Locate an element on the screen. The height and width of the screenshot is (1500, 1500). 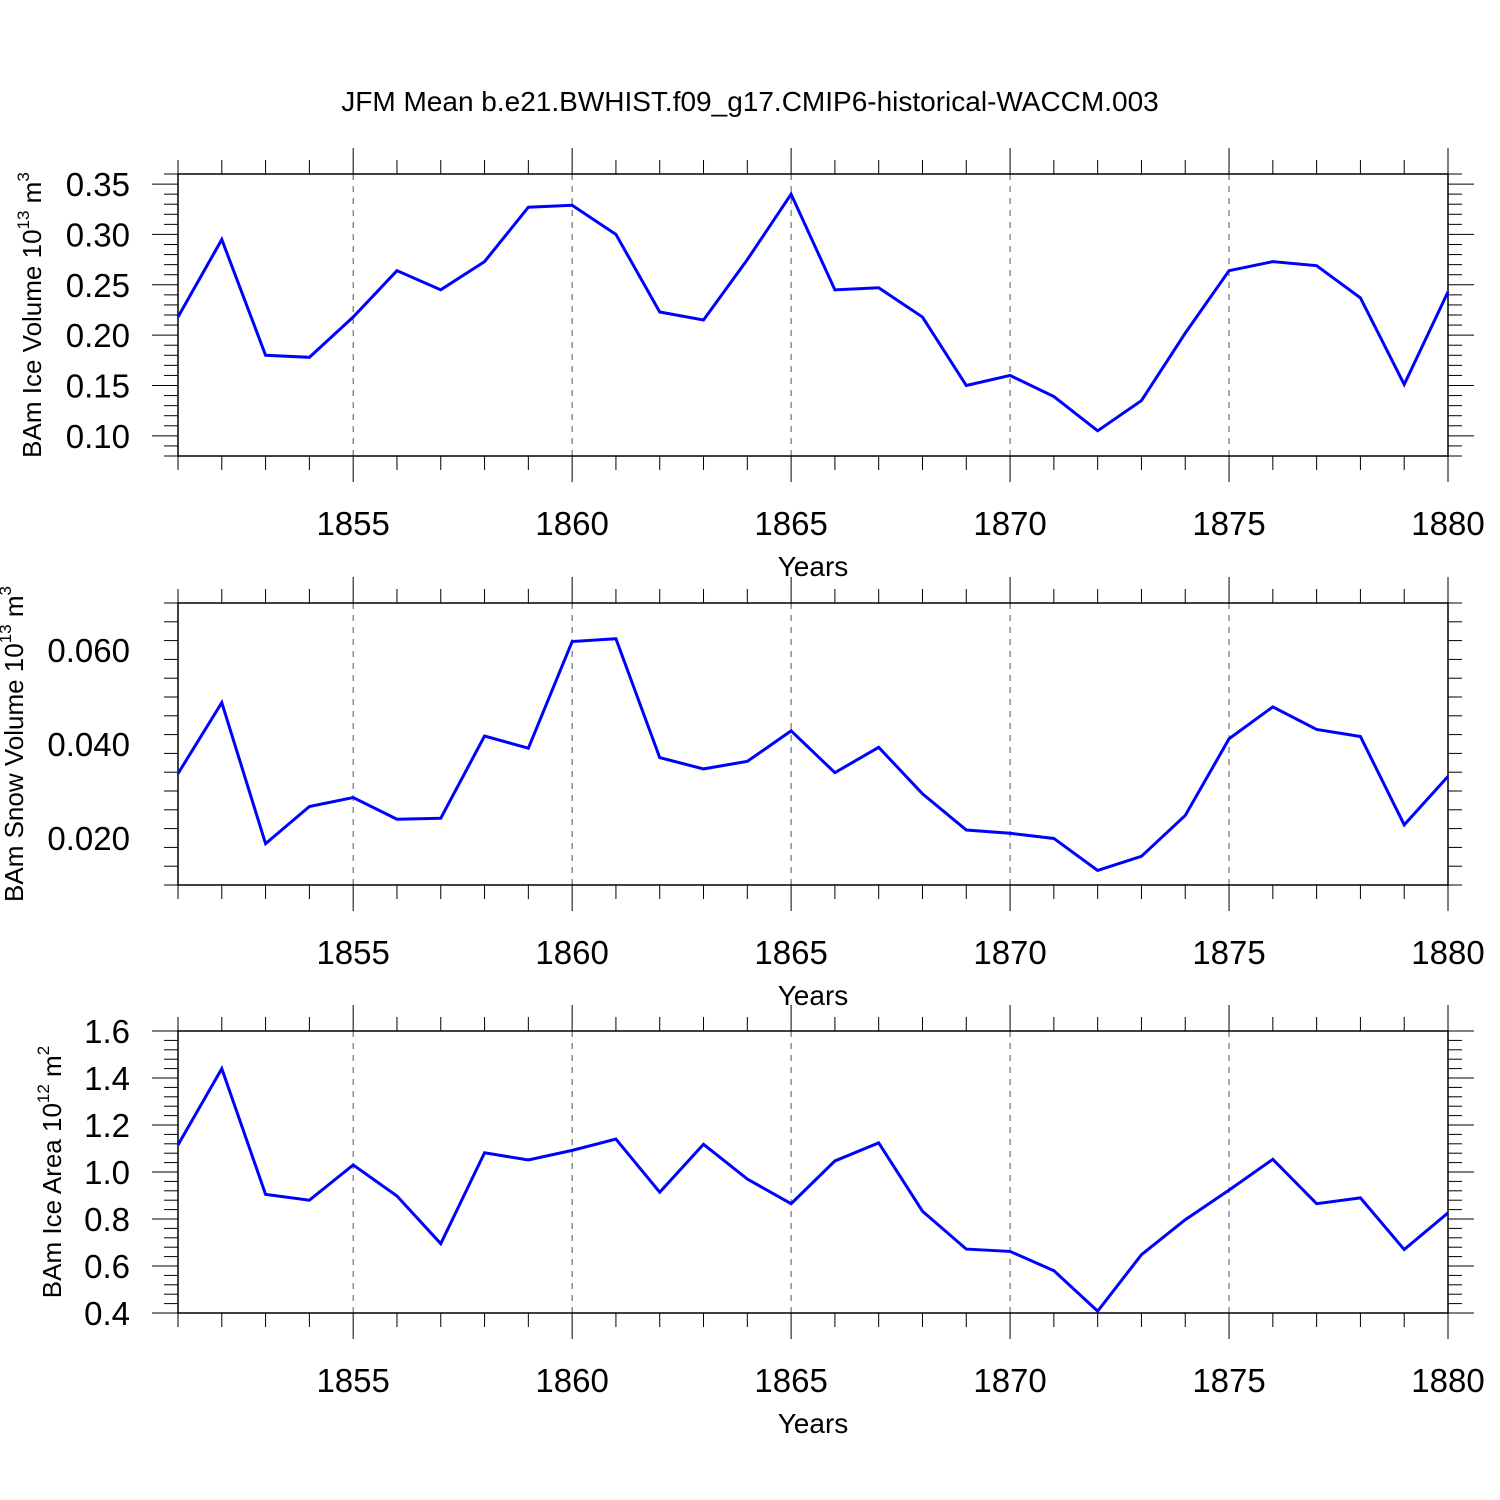
y-tick-label: 1.4 is located at coordinates (107, 1078).